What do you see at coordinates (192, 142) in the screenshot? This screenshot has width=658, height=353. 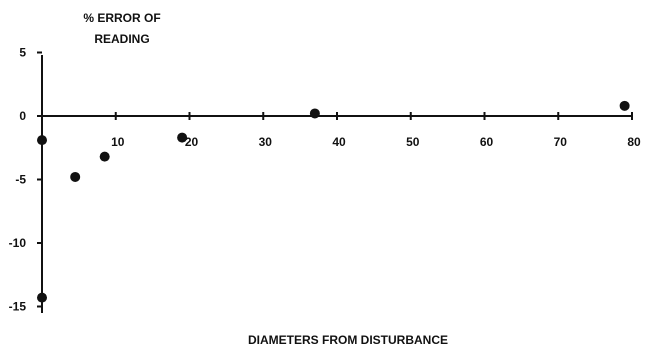 I see `x-tick-label: 20` at bounding box center [192, 142].